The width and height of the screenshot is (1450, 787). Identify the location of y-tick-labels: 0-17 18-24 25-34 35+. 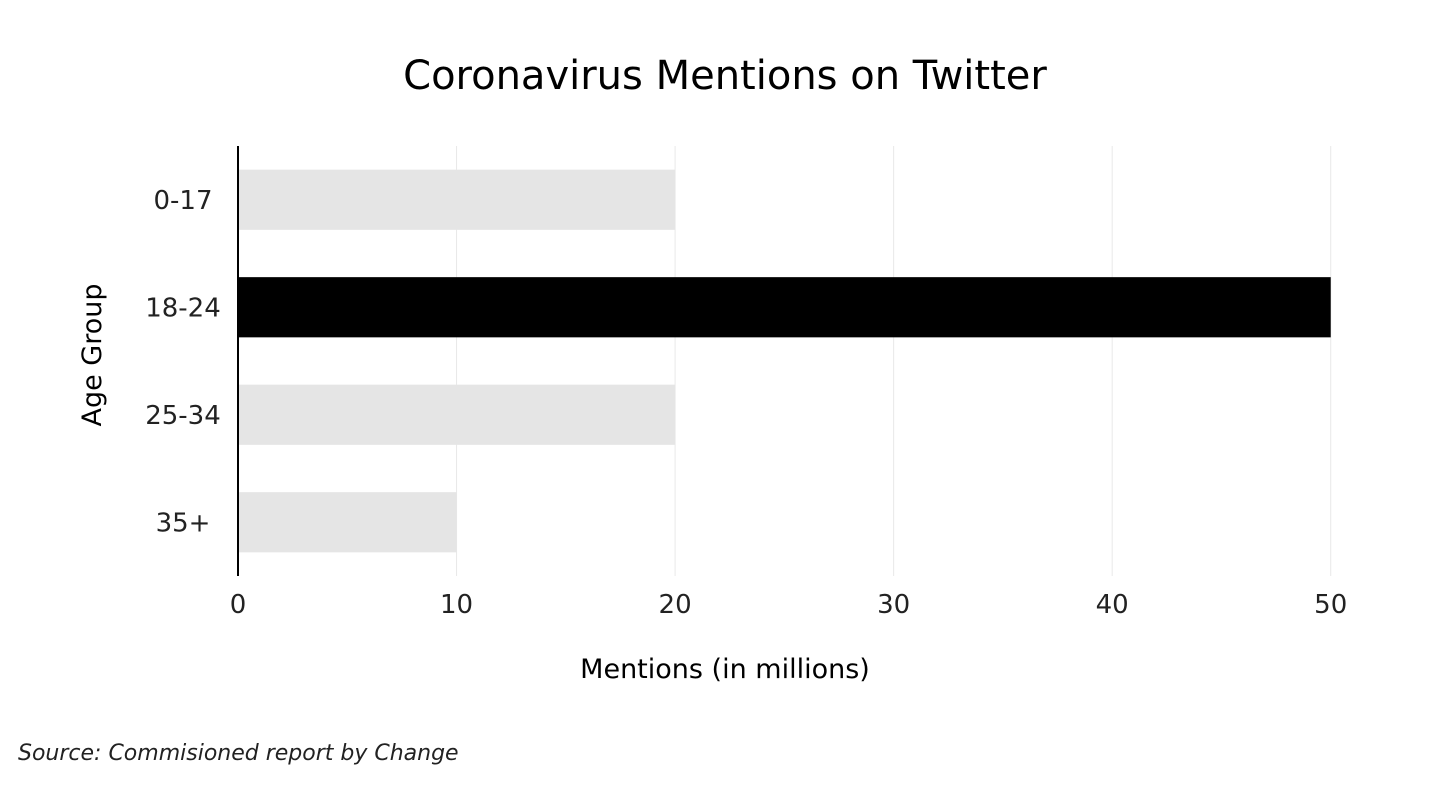
(183, 362).